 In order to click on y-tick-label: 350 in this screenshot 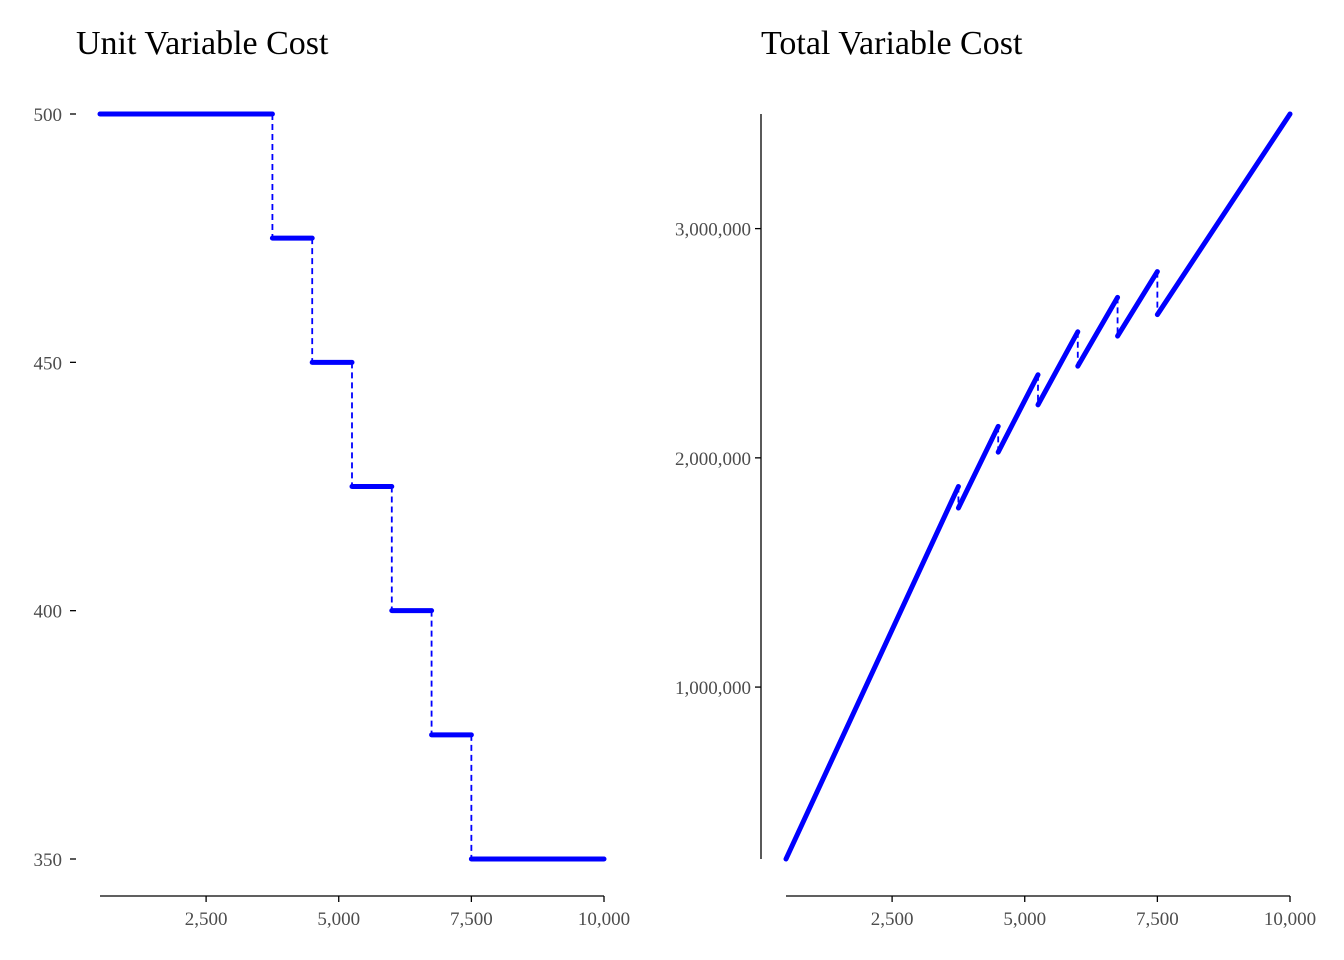, I will do `click(48, 860)`.